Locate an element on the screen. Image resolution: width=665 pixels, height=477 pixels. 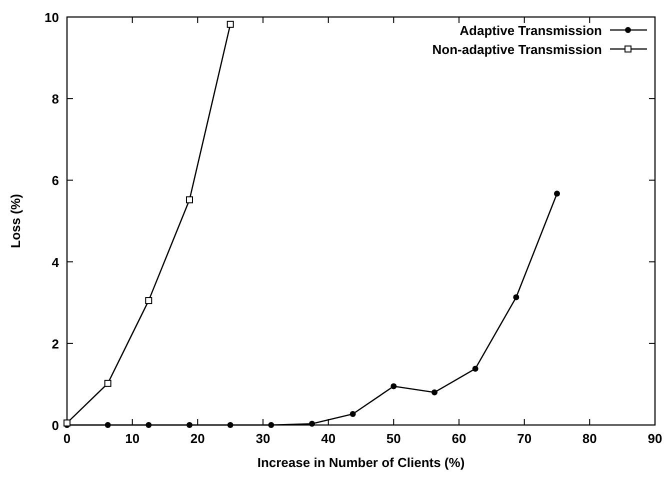
y-tick-label: 2 is located at coordinates (55, 344).